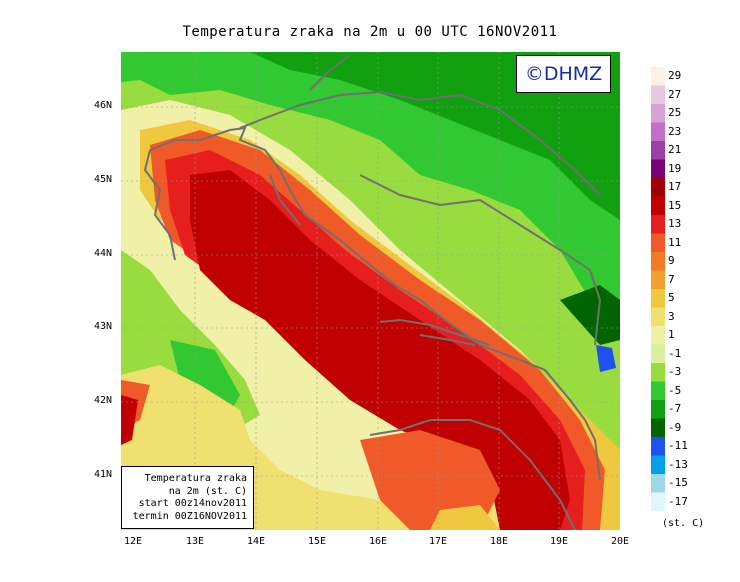 This screenshot has height=582, width=740. What do you see at coordinates (438, 541) in the screenshot?
I see `x-tick-label: 17E` at bounding box center [438, 541].